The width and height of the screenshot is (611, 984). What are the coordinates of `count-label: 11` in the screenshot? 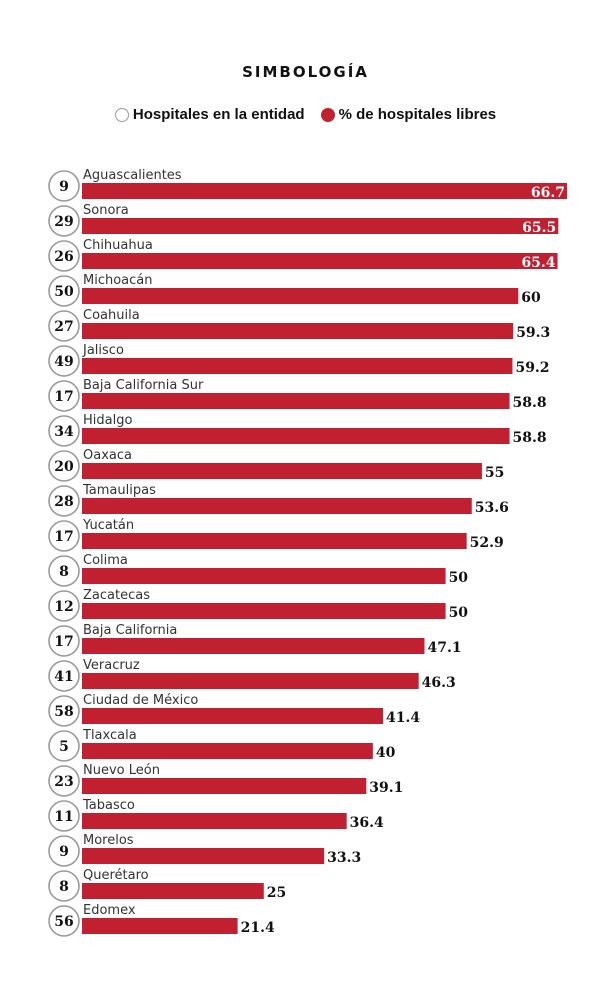 It's located at (63, 817).